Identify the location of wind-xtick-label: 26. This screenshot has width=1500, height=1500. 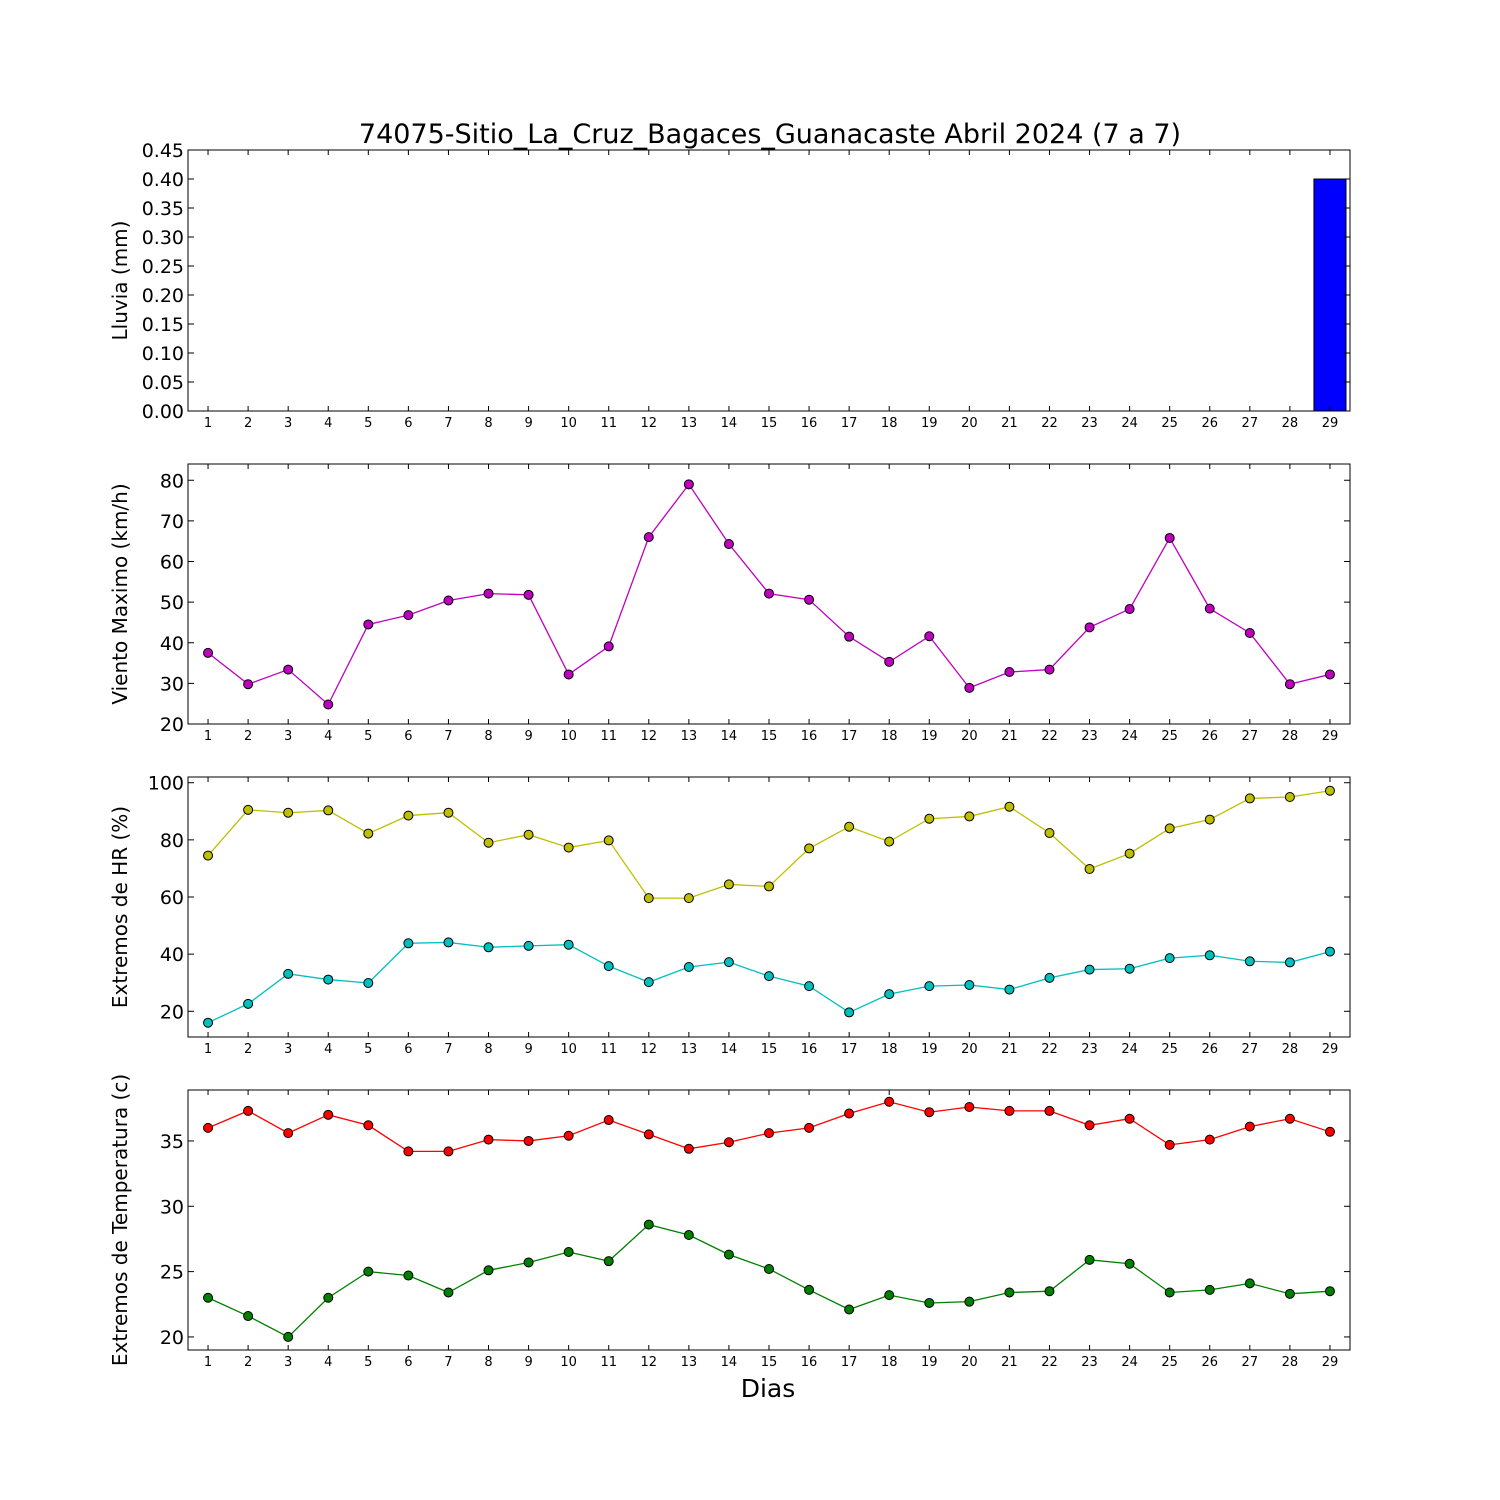
(1209, 736).